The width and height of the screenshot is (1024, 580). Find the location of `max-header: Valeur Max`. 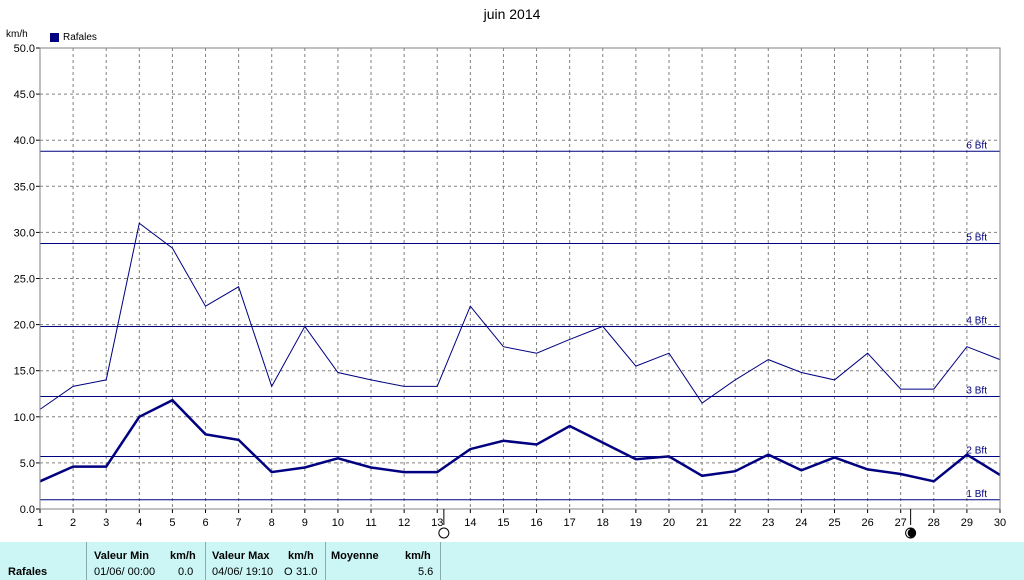

max-header: Valeur Max is located at coordinates (241, 556).